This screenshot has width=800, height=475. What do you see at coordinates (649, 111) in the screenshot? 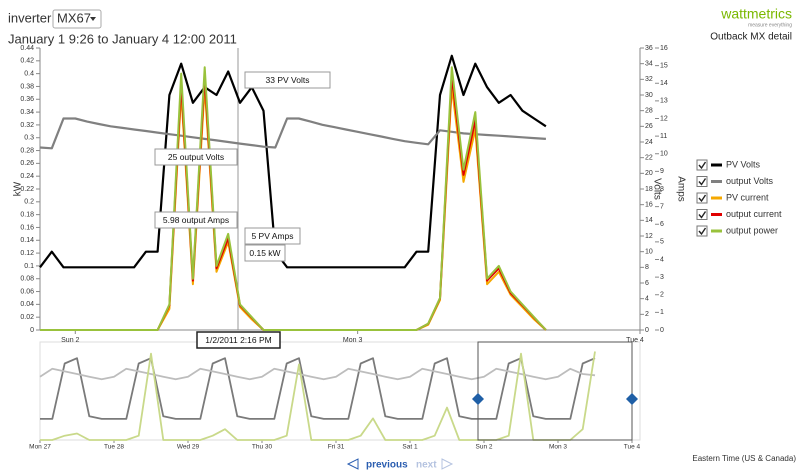
I see `y2-tick-label: 28` at bounding box center [649, 111].